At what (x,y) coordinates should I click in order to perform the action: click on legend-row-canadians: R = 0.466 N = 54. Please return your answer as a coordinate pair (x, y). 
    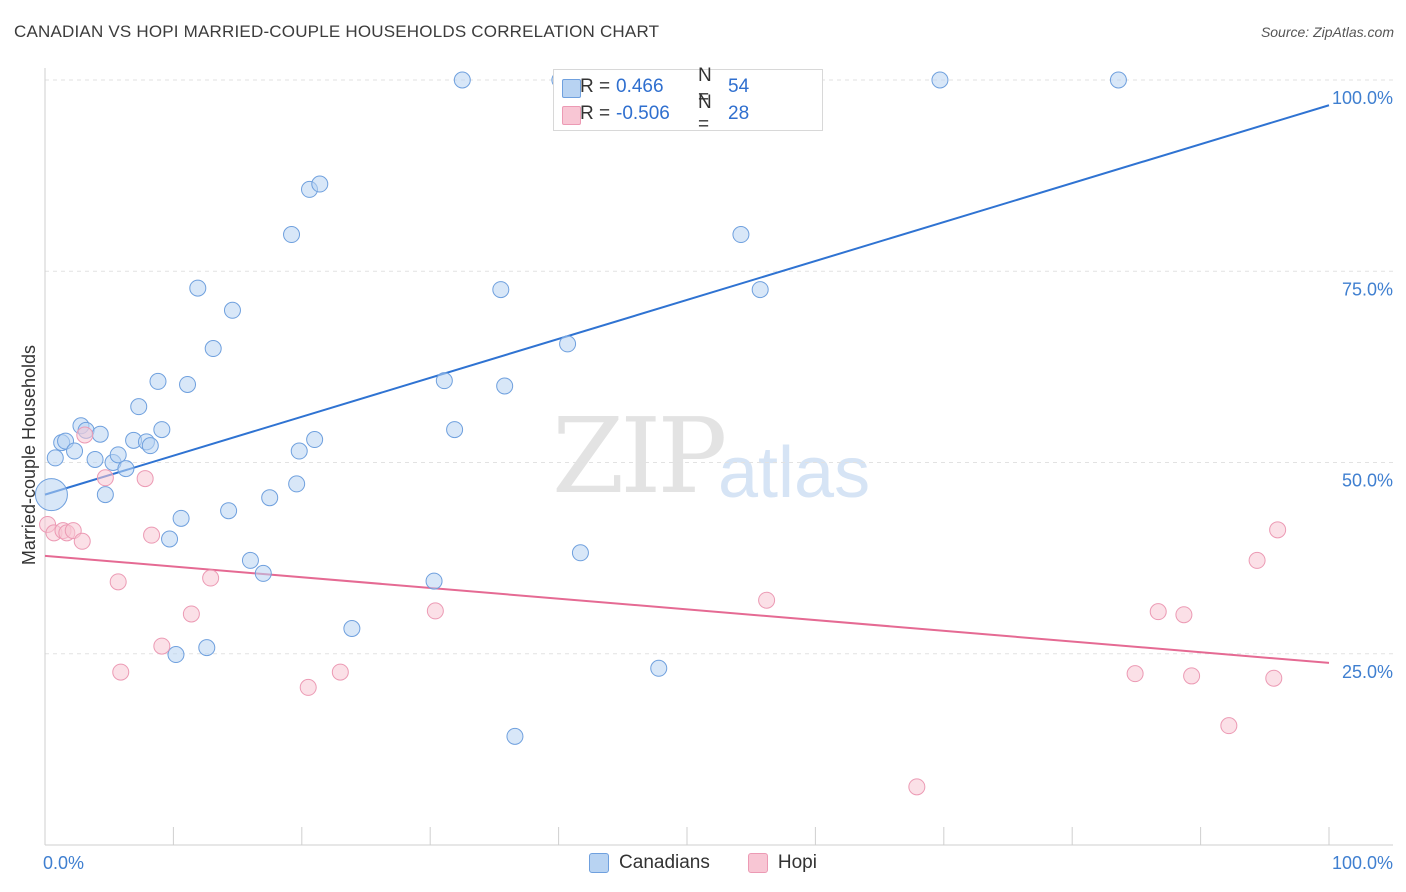
    Looking at the image, I should click on (656, 86).